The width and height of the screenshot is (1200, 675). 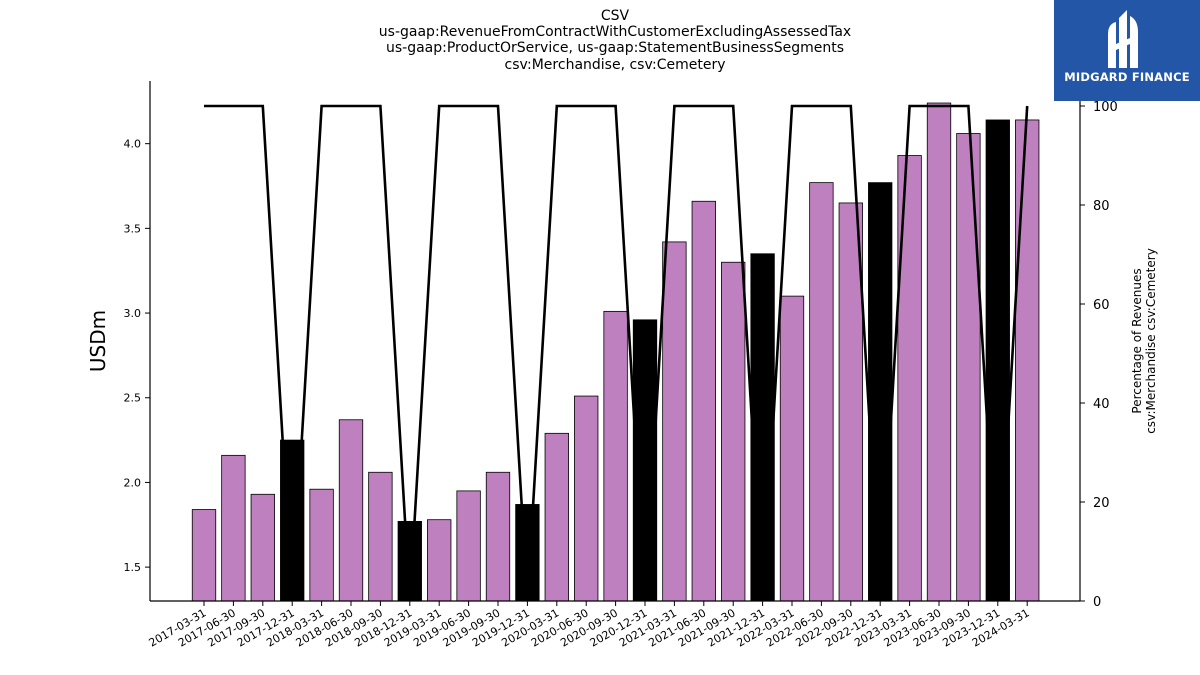 I want to click on y2-tick-label: 100, so click(x=1105, y=107).